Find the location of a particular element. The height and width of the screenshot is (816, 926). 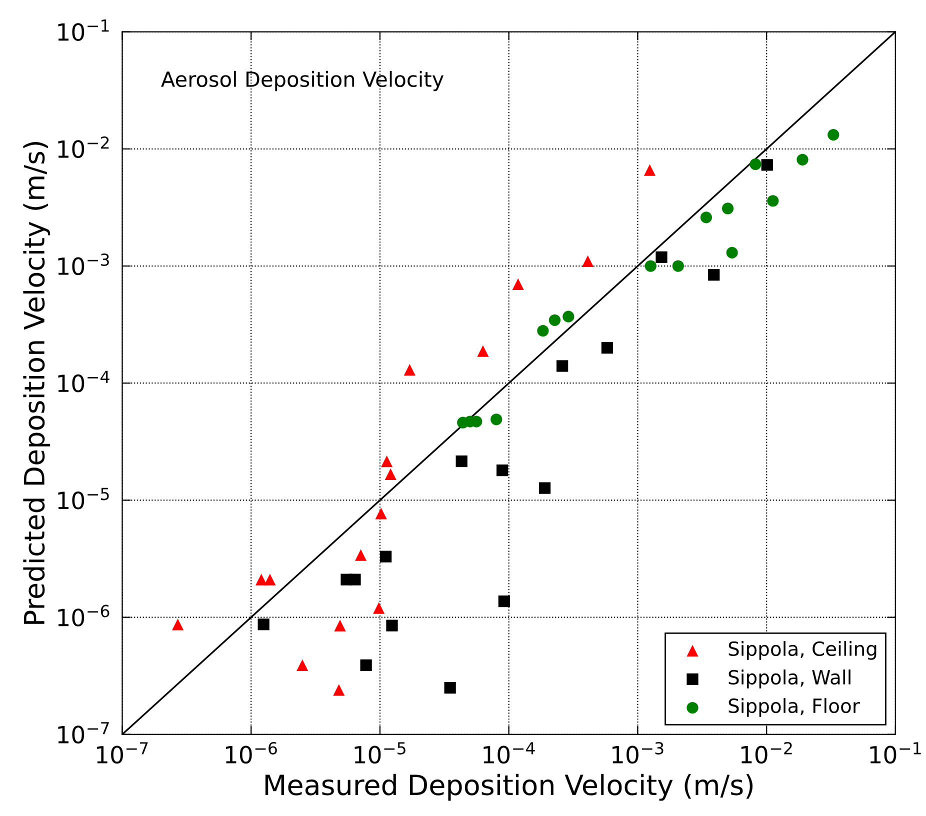

y-tick-label: 10$^{−5}$ is located at coordinates (83, 499).